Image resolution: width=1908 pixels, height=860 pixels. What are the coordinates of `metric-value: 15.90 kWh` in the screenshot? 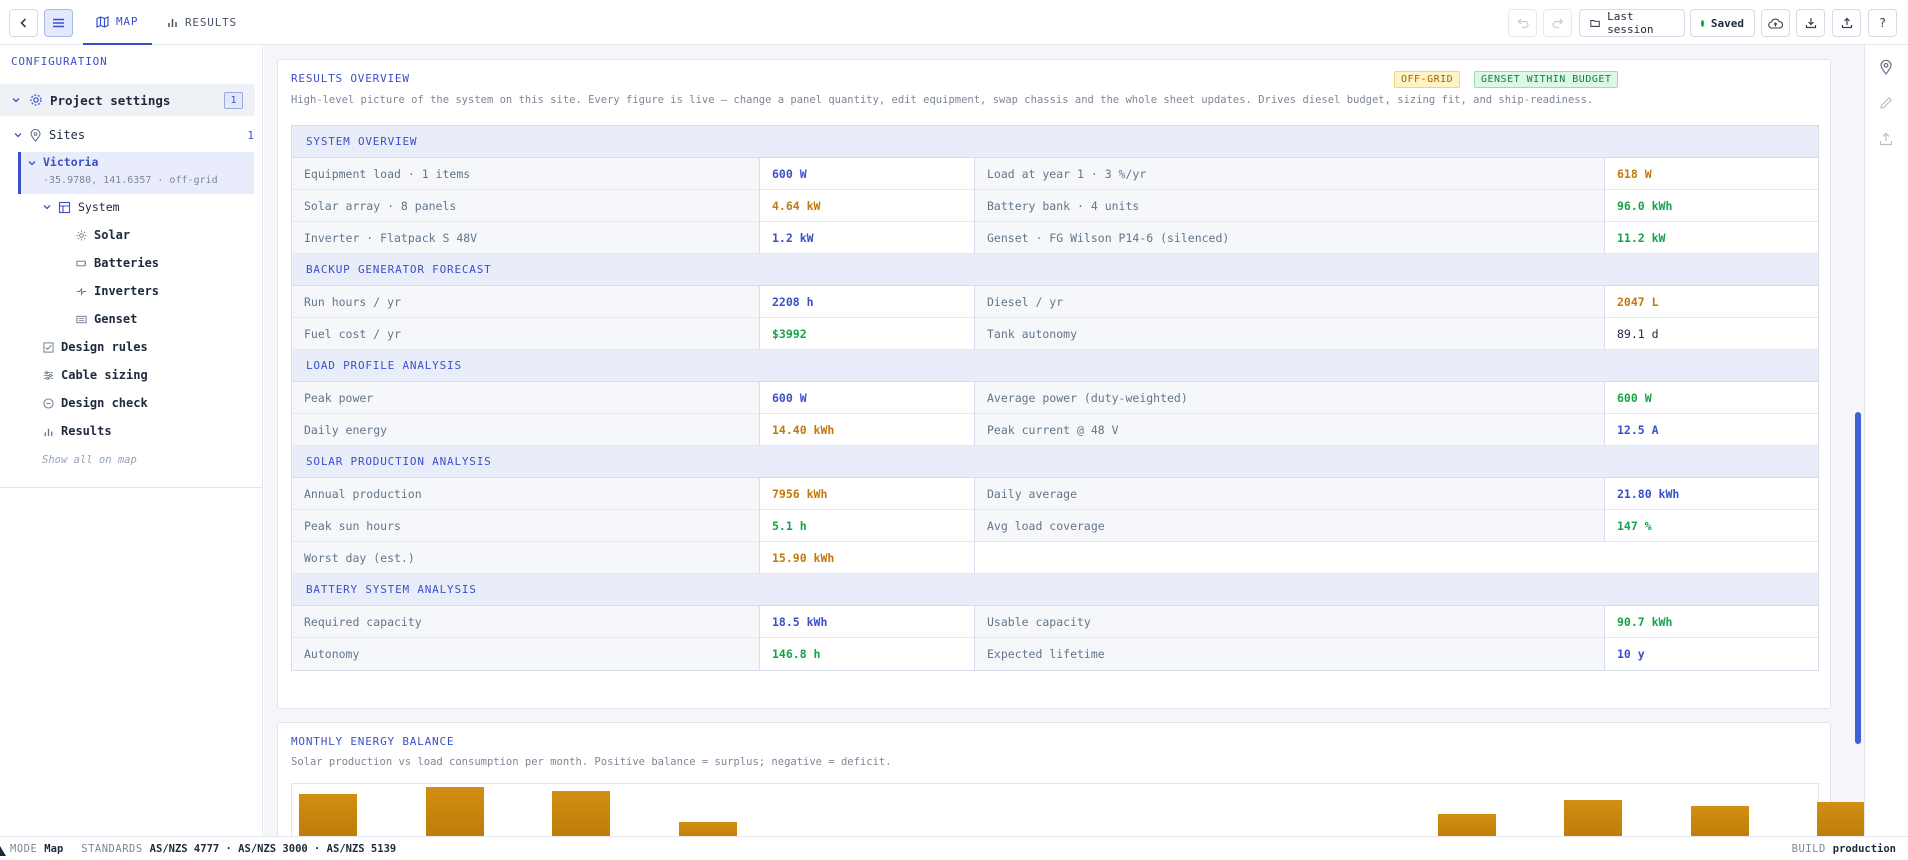 It's located at (867, 557).